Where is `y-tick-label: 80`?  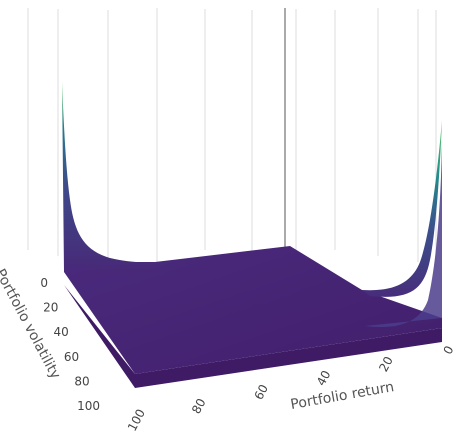
y-tick-label: 80 is located at coordinates (81, 381).